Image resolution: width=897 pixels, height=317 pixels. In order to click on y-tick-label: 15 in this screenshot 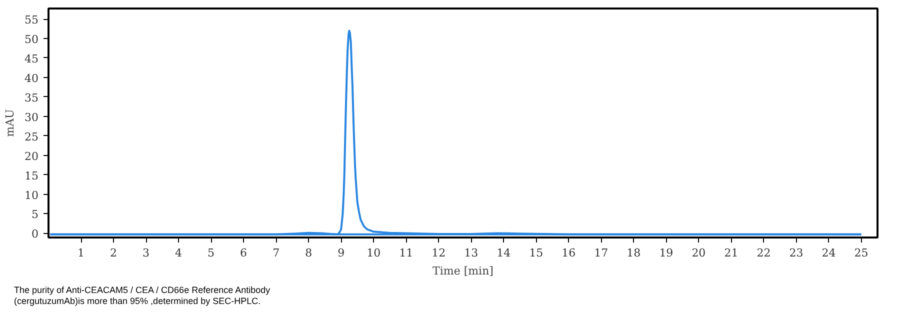, I will do `click(31, 175)`.